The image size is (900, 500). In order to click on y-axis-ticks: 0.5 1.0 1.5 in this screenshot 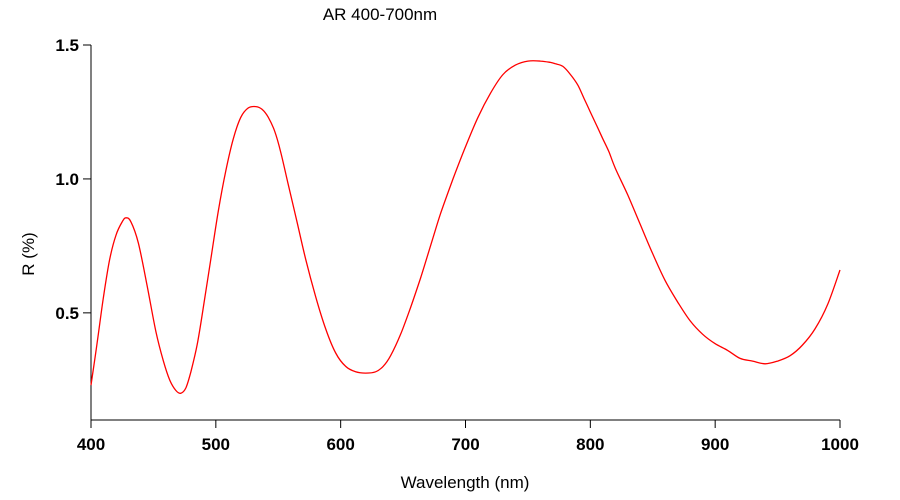, I will do `click(73, 179)`.